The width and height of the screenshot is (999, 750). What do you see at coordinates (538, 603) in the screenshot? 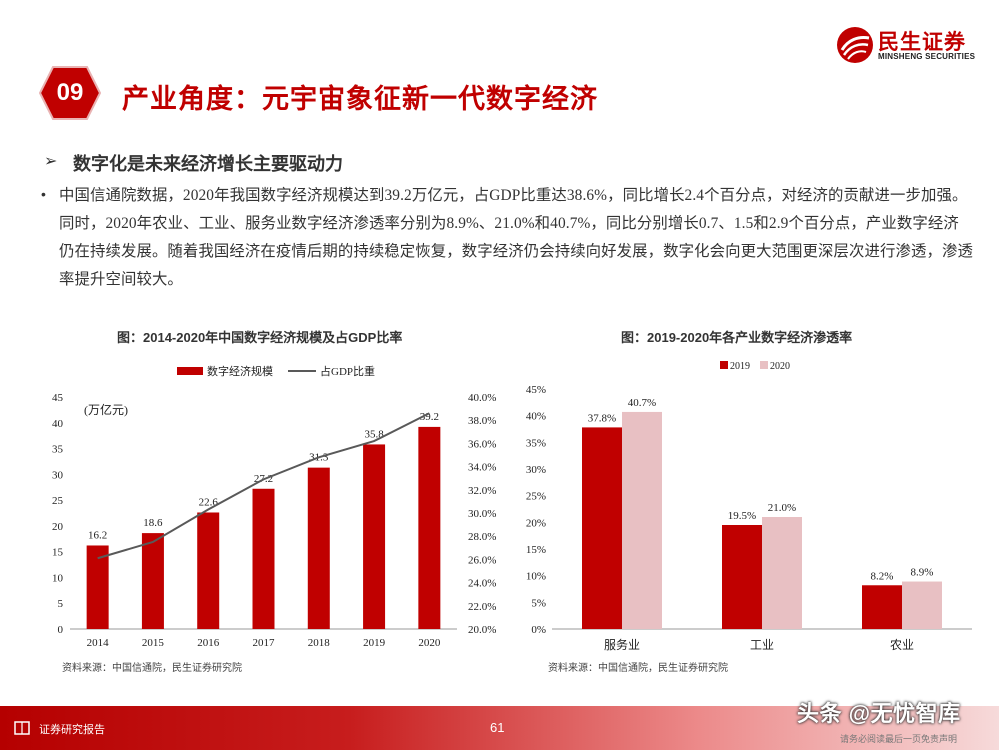
I see `y-tick-label: 5%` at bounding box center [538, 603].